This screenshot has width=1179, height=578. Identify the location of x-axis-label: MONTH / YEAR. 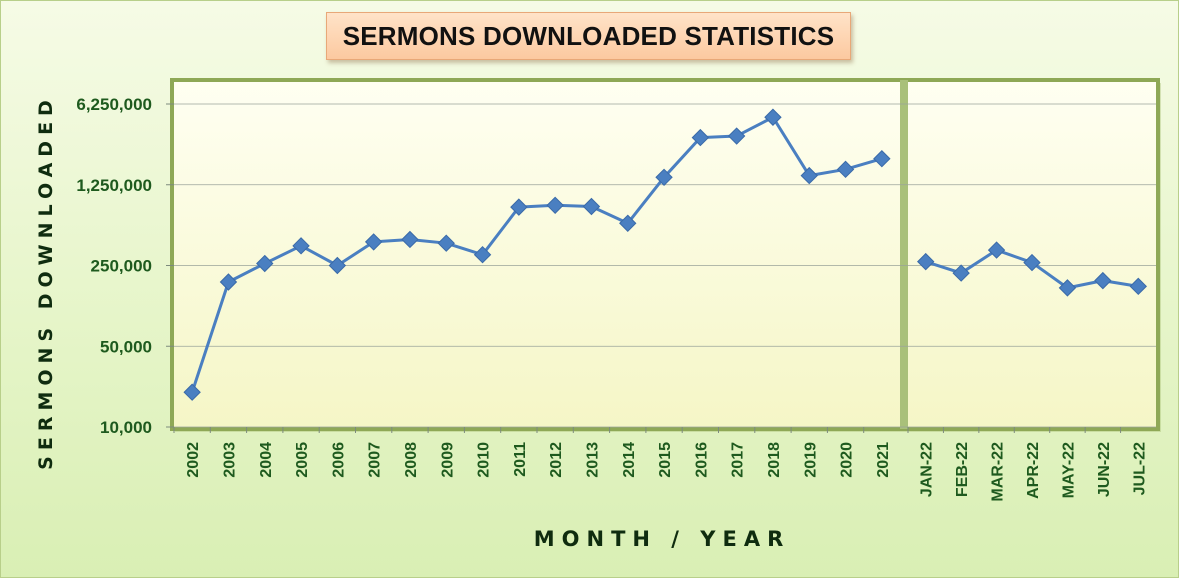
(662, 539).